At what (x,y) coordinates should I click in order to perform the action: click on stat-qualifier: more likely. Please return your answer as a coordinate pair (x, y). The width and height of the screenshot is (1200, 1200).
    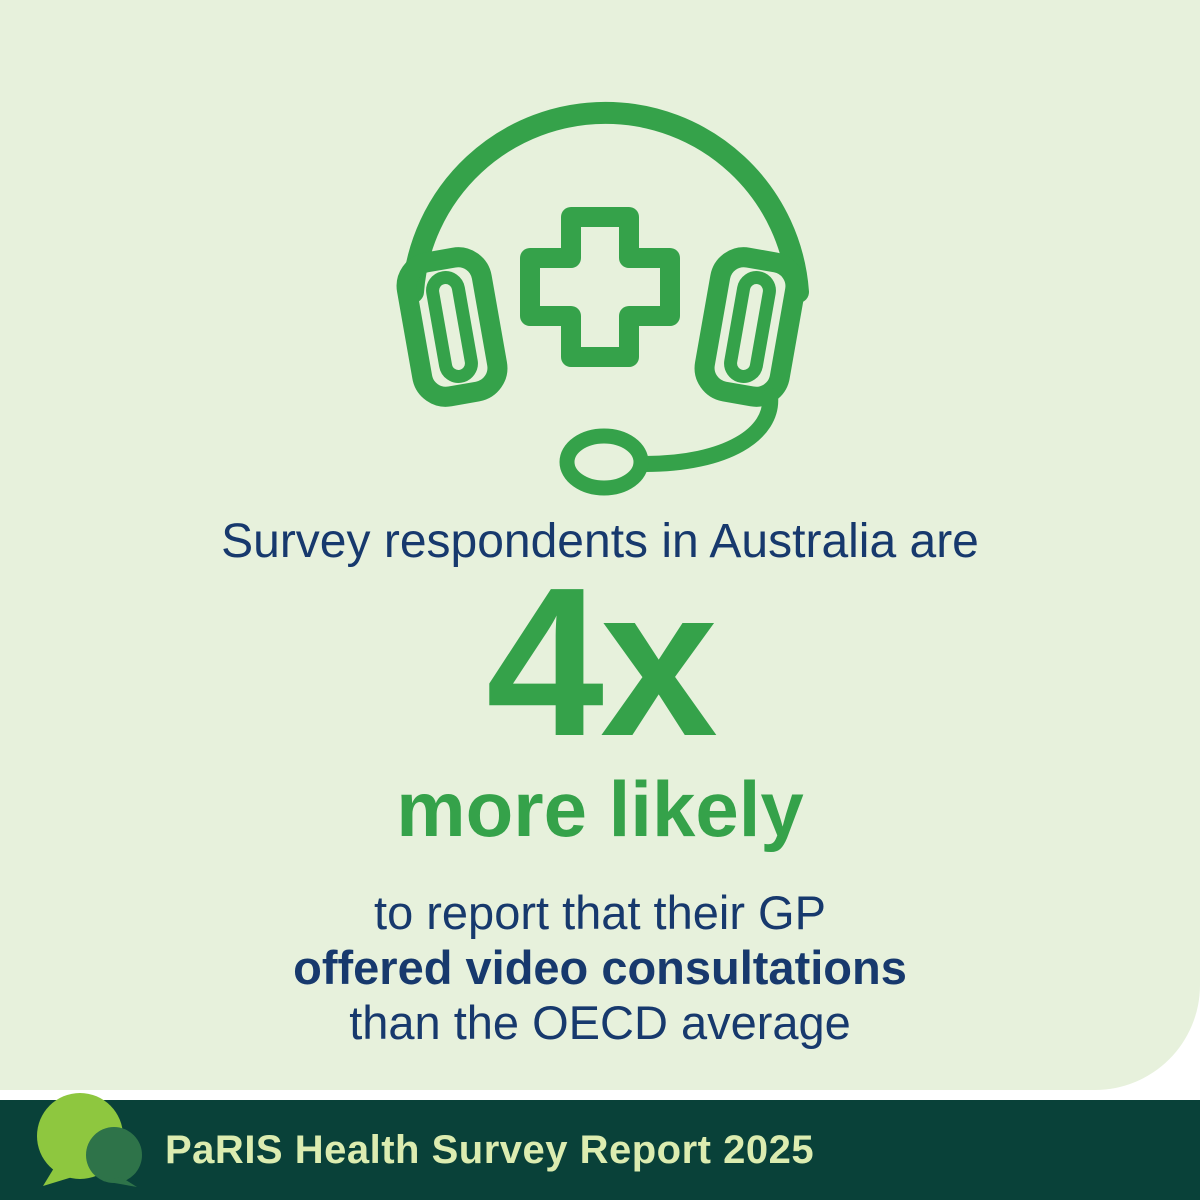
    Looking at the image, I should click on (600, 809).